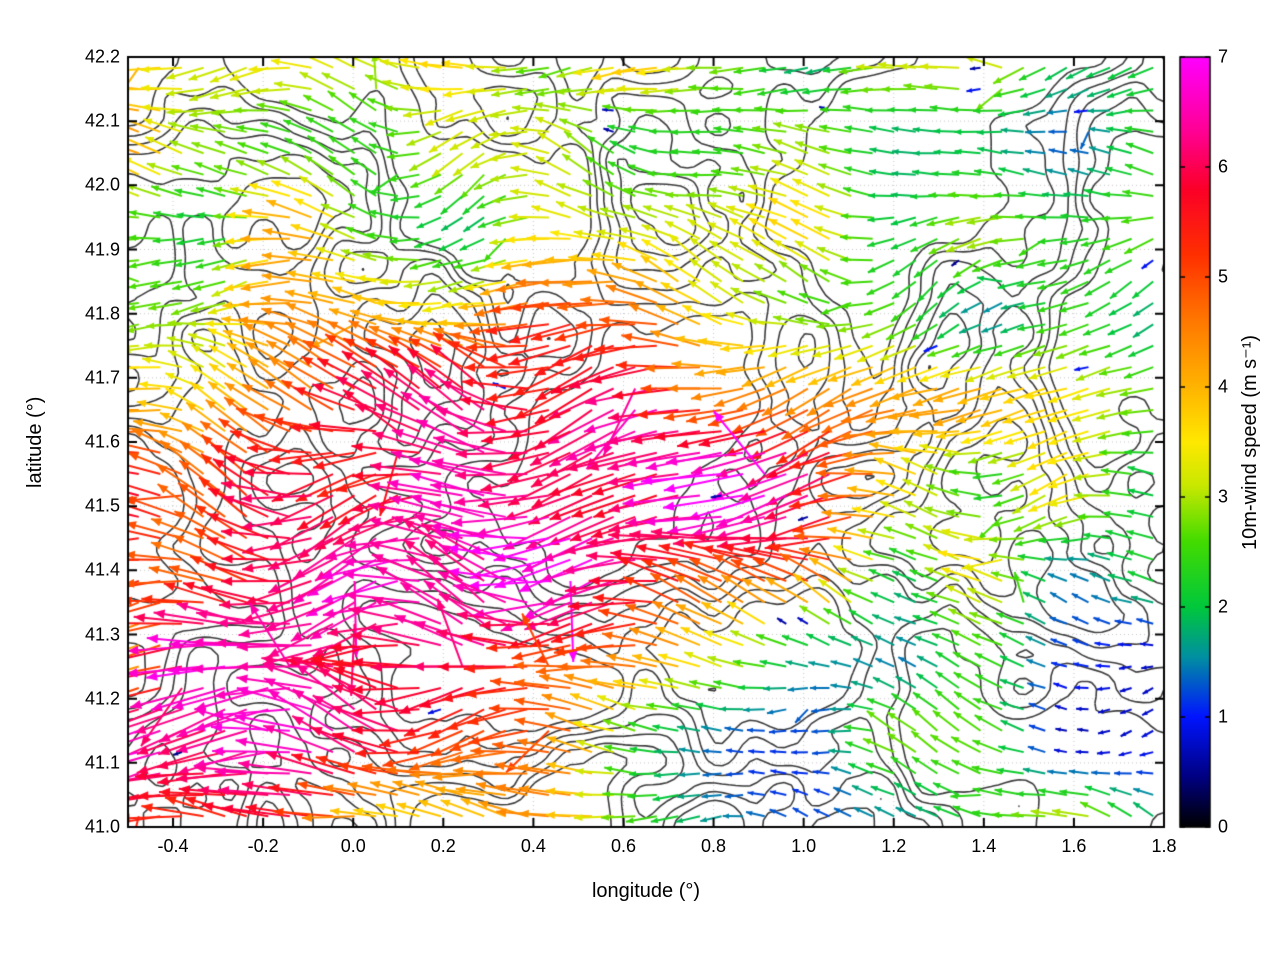  Describe the element at coordinates (1223, 496) in the screenshot. I see `cbtick-label: 3` at that location.